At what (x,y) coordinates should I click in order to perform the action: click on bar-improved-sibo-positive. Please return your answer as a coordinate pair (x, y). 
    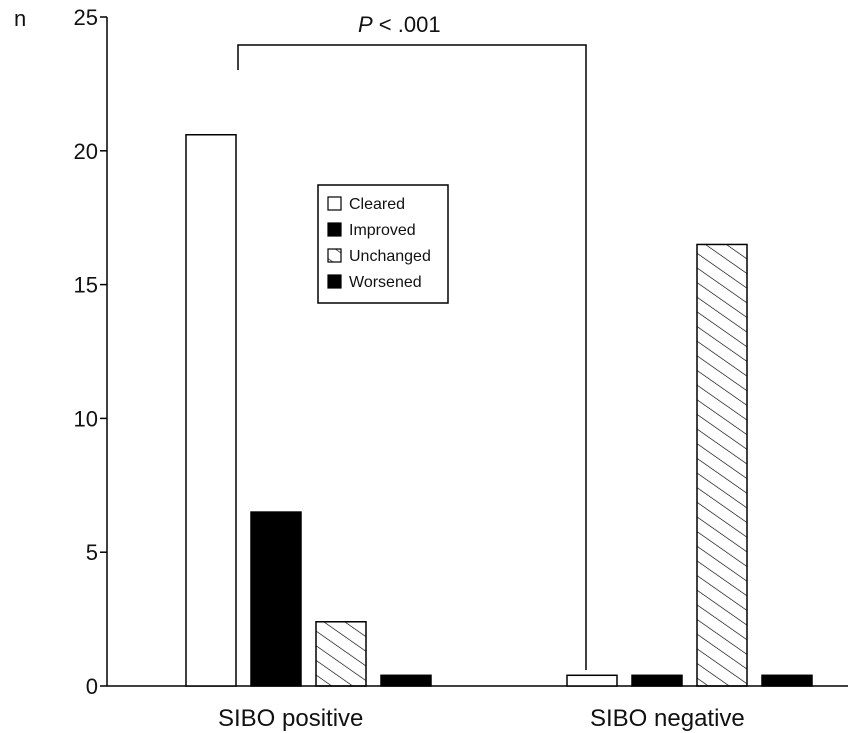
    Looking at the image, I should click on (276, 599).